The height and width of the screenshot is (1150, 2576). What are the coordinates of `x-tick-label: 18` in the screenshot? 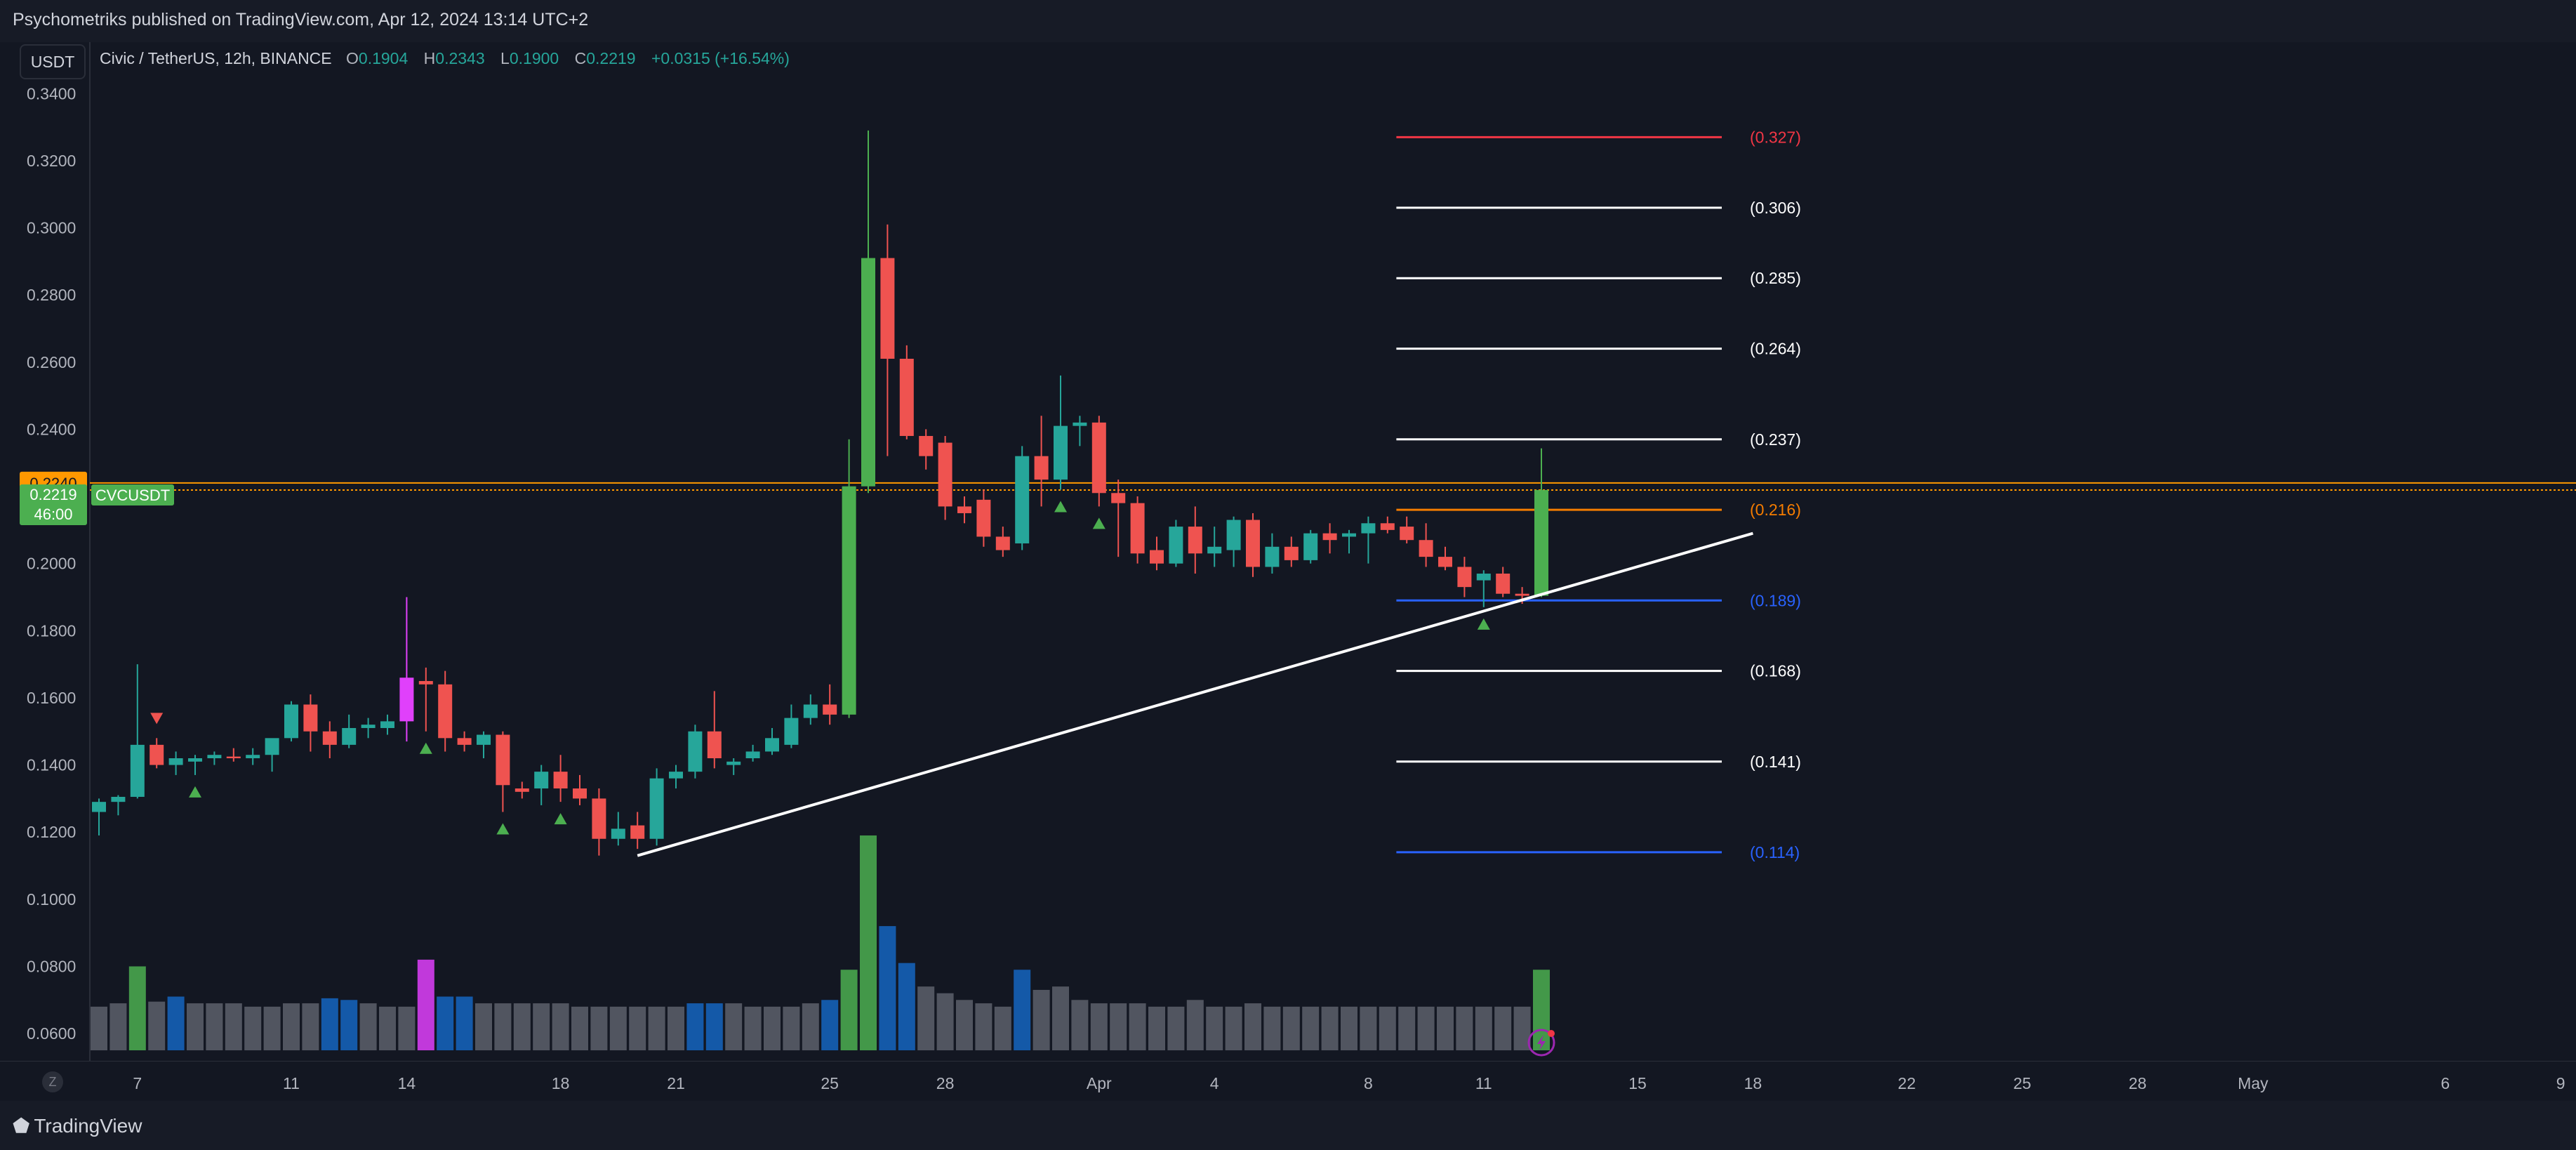 It's located at (561, 1083).